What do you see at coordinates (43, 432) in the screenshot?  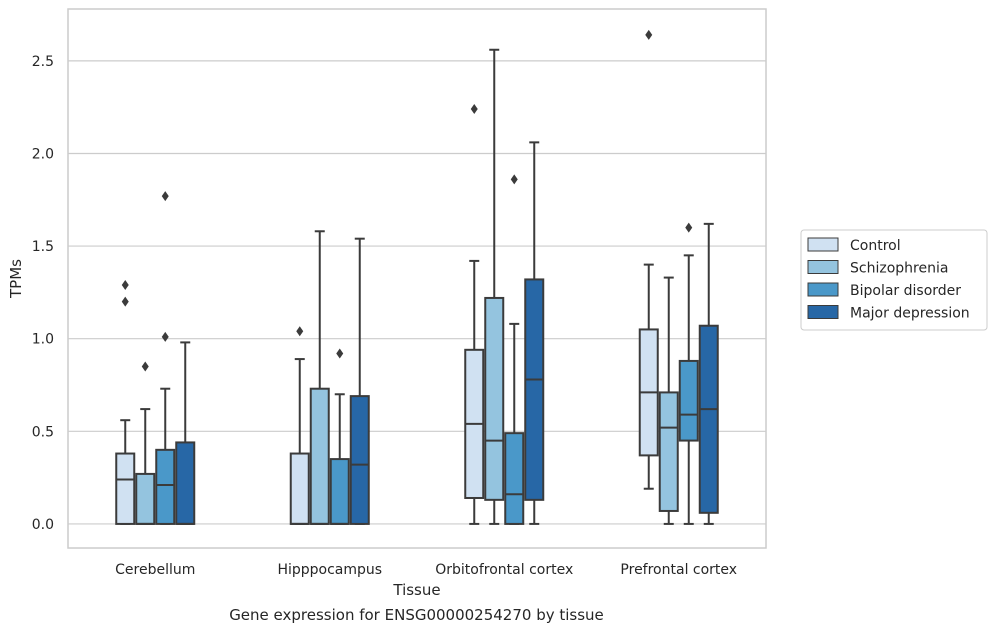 I see `y-tick-label: 0.5` at bounding box center [43, 432].